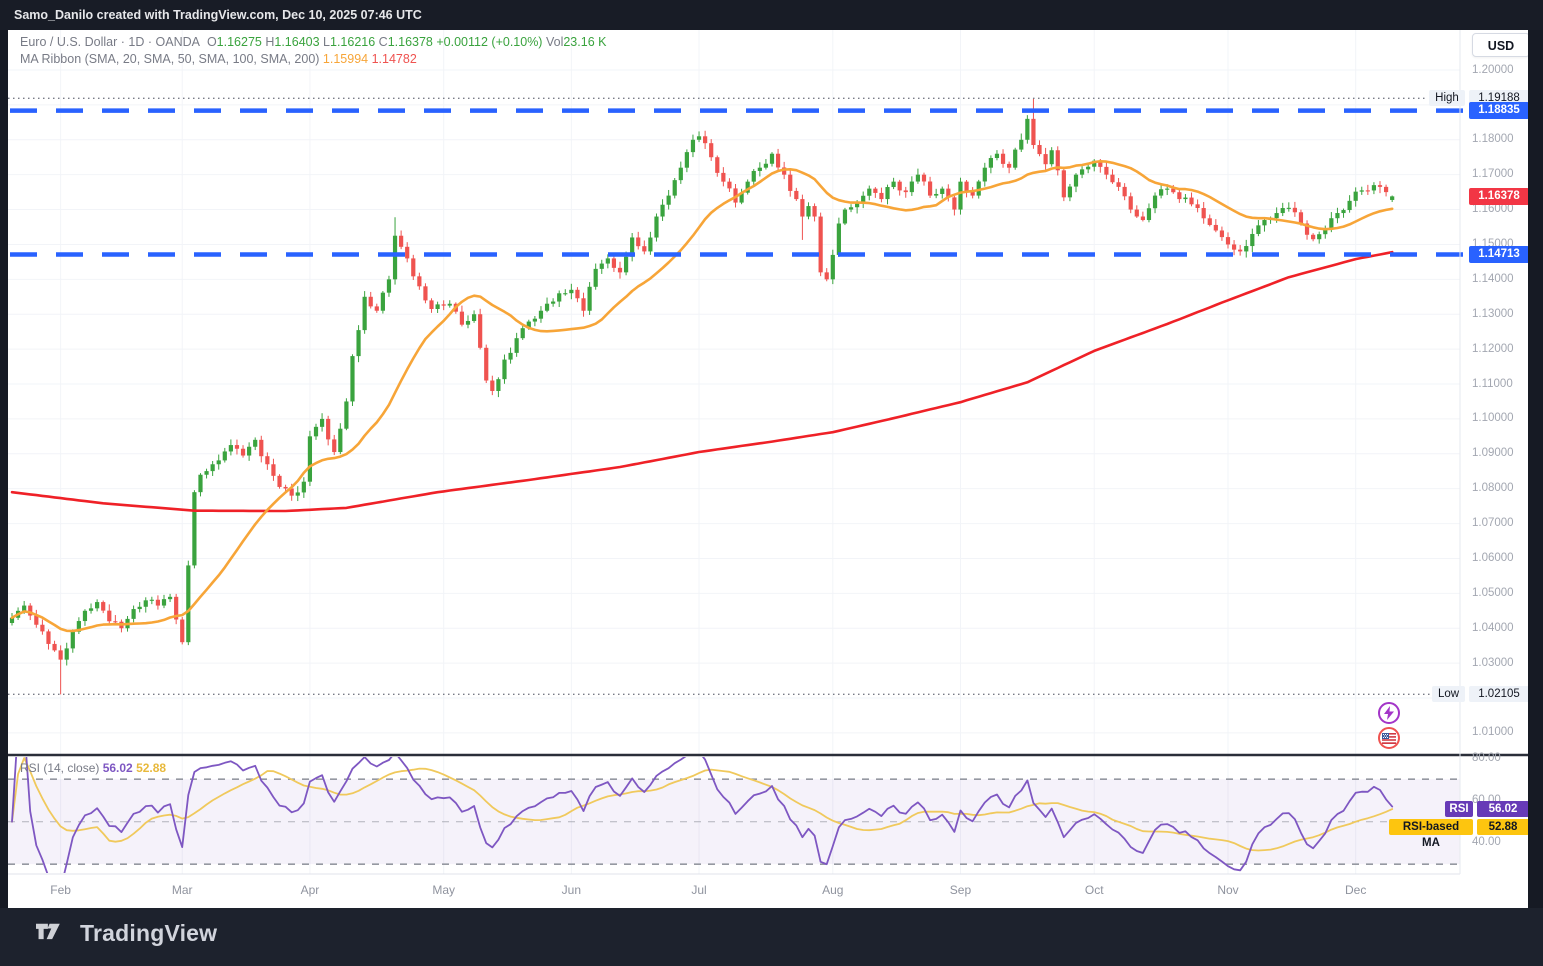 Image resolution: width=1543 pixels, height=966 pixels. What do you see at coordinates (1502, 826) in the screenshot?
I see `rsi-ma-badge-value: 52.88` at bounding box center [1502, 826].